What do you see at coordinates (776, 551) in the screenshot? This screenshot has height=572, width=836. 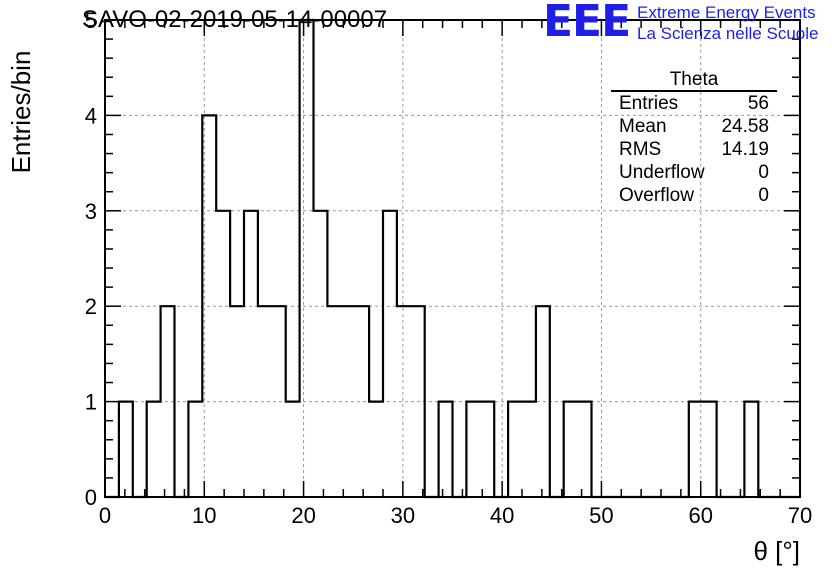 I see `x-axis-label: θ [°]` at bounding box center [776, 551].